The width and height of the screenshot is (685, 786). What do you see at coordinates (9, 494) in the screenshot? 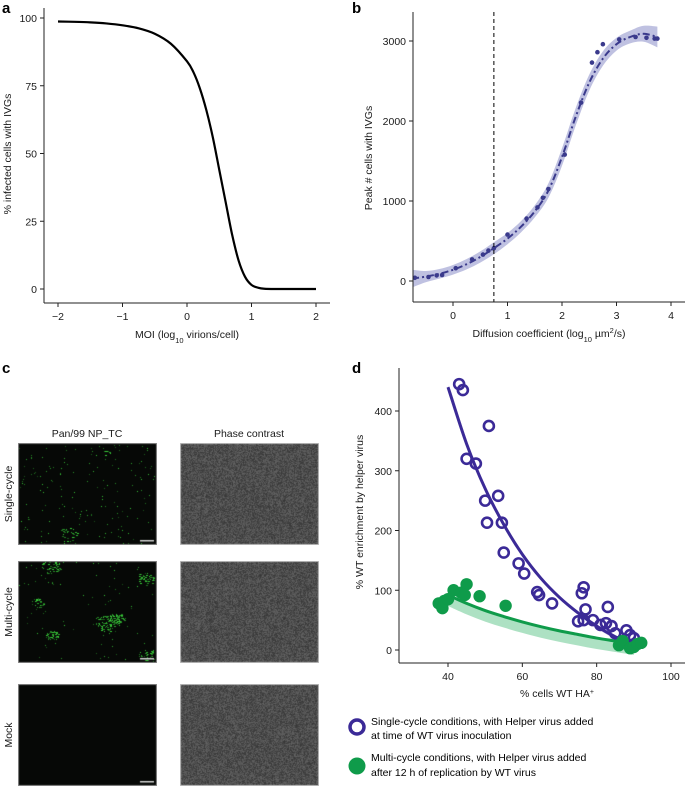
I see `row-label-single-cycle: Single-cycle` at bounding box center [9, 494].